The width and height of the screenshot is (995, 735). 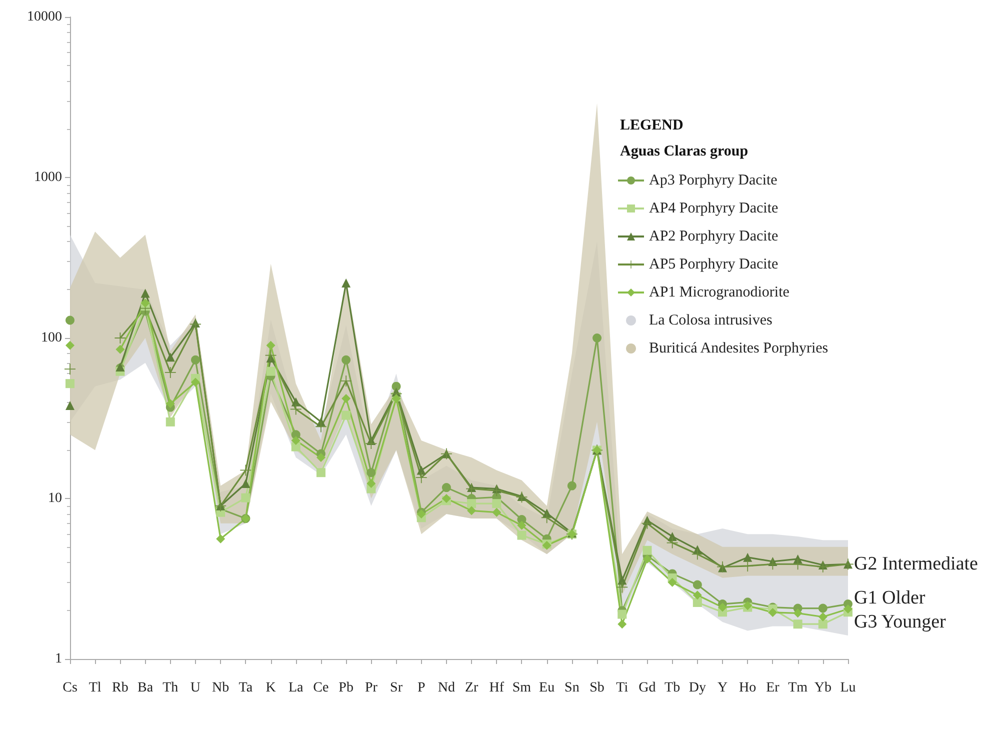 What do you see at coordinates (371, 688) in the screenshot?
I see `x-tick-label: Pr` at bounding box center [371, 688].